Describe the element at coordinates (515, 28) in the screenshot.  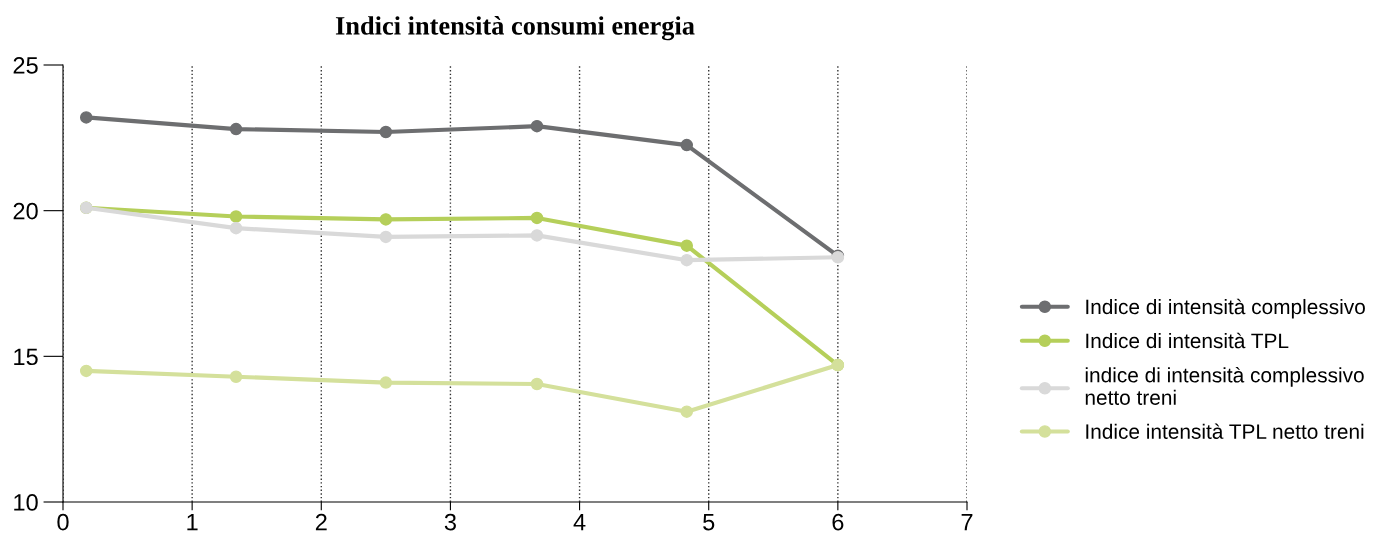
I see `chart-title: Indici intensità consumi energia` at that location.